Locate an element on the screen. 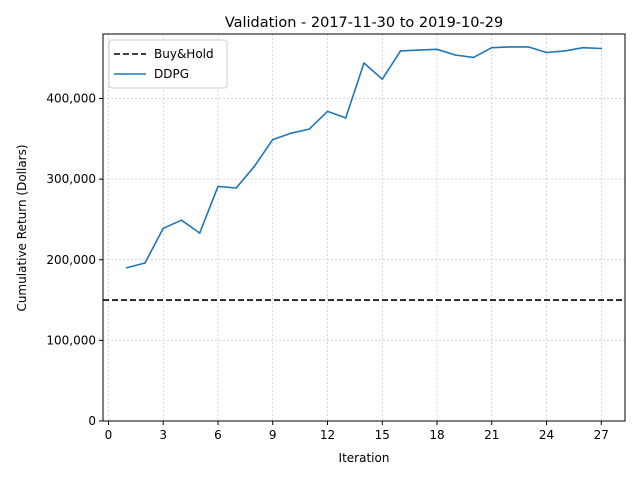 The height and width of the screenshot is (480, 640). x-axis-label: Iteration is located at coordinates (364, 458).